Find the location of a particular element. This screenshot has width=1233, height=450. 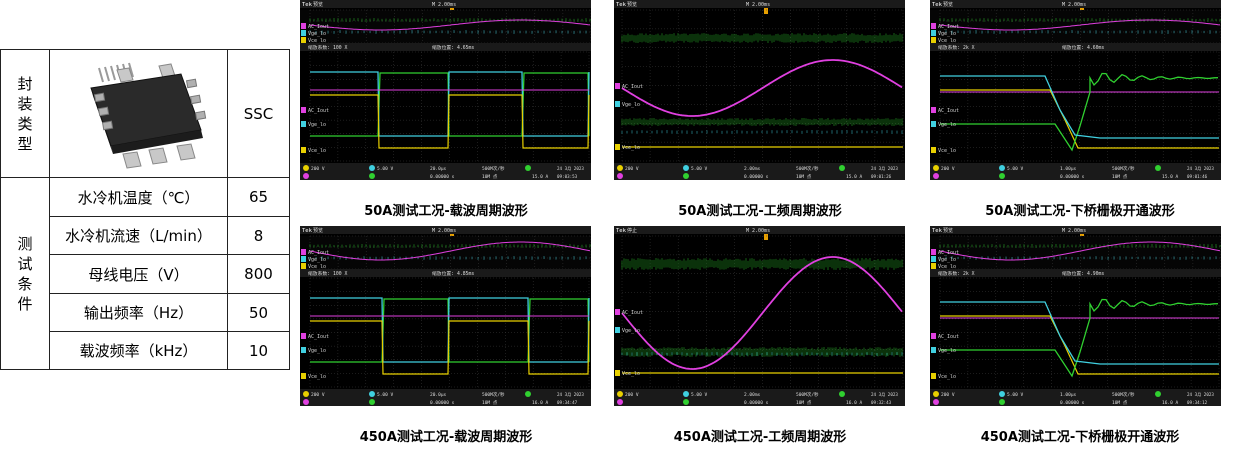

caption-50a-turnon: 50A测试工况-下桥栅极开通波形 is located at coordinates (1080, 209).